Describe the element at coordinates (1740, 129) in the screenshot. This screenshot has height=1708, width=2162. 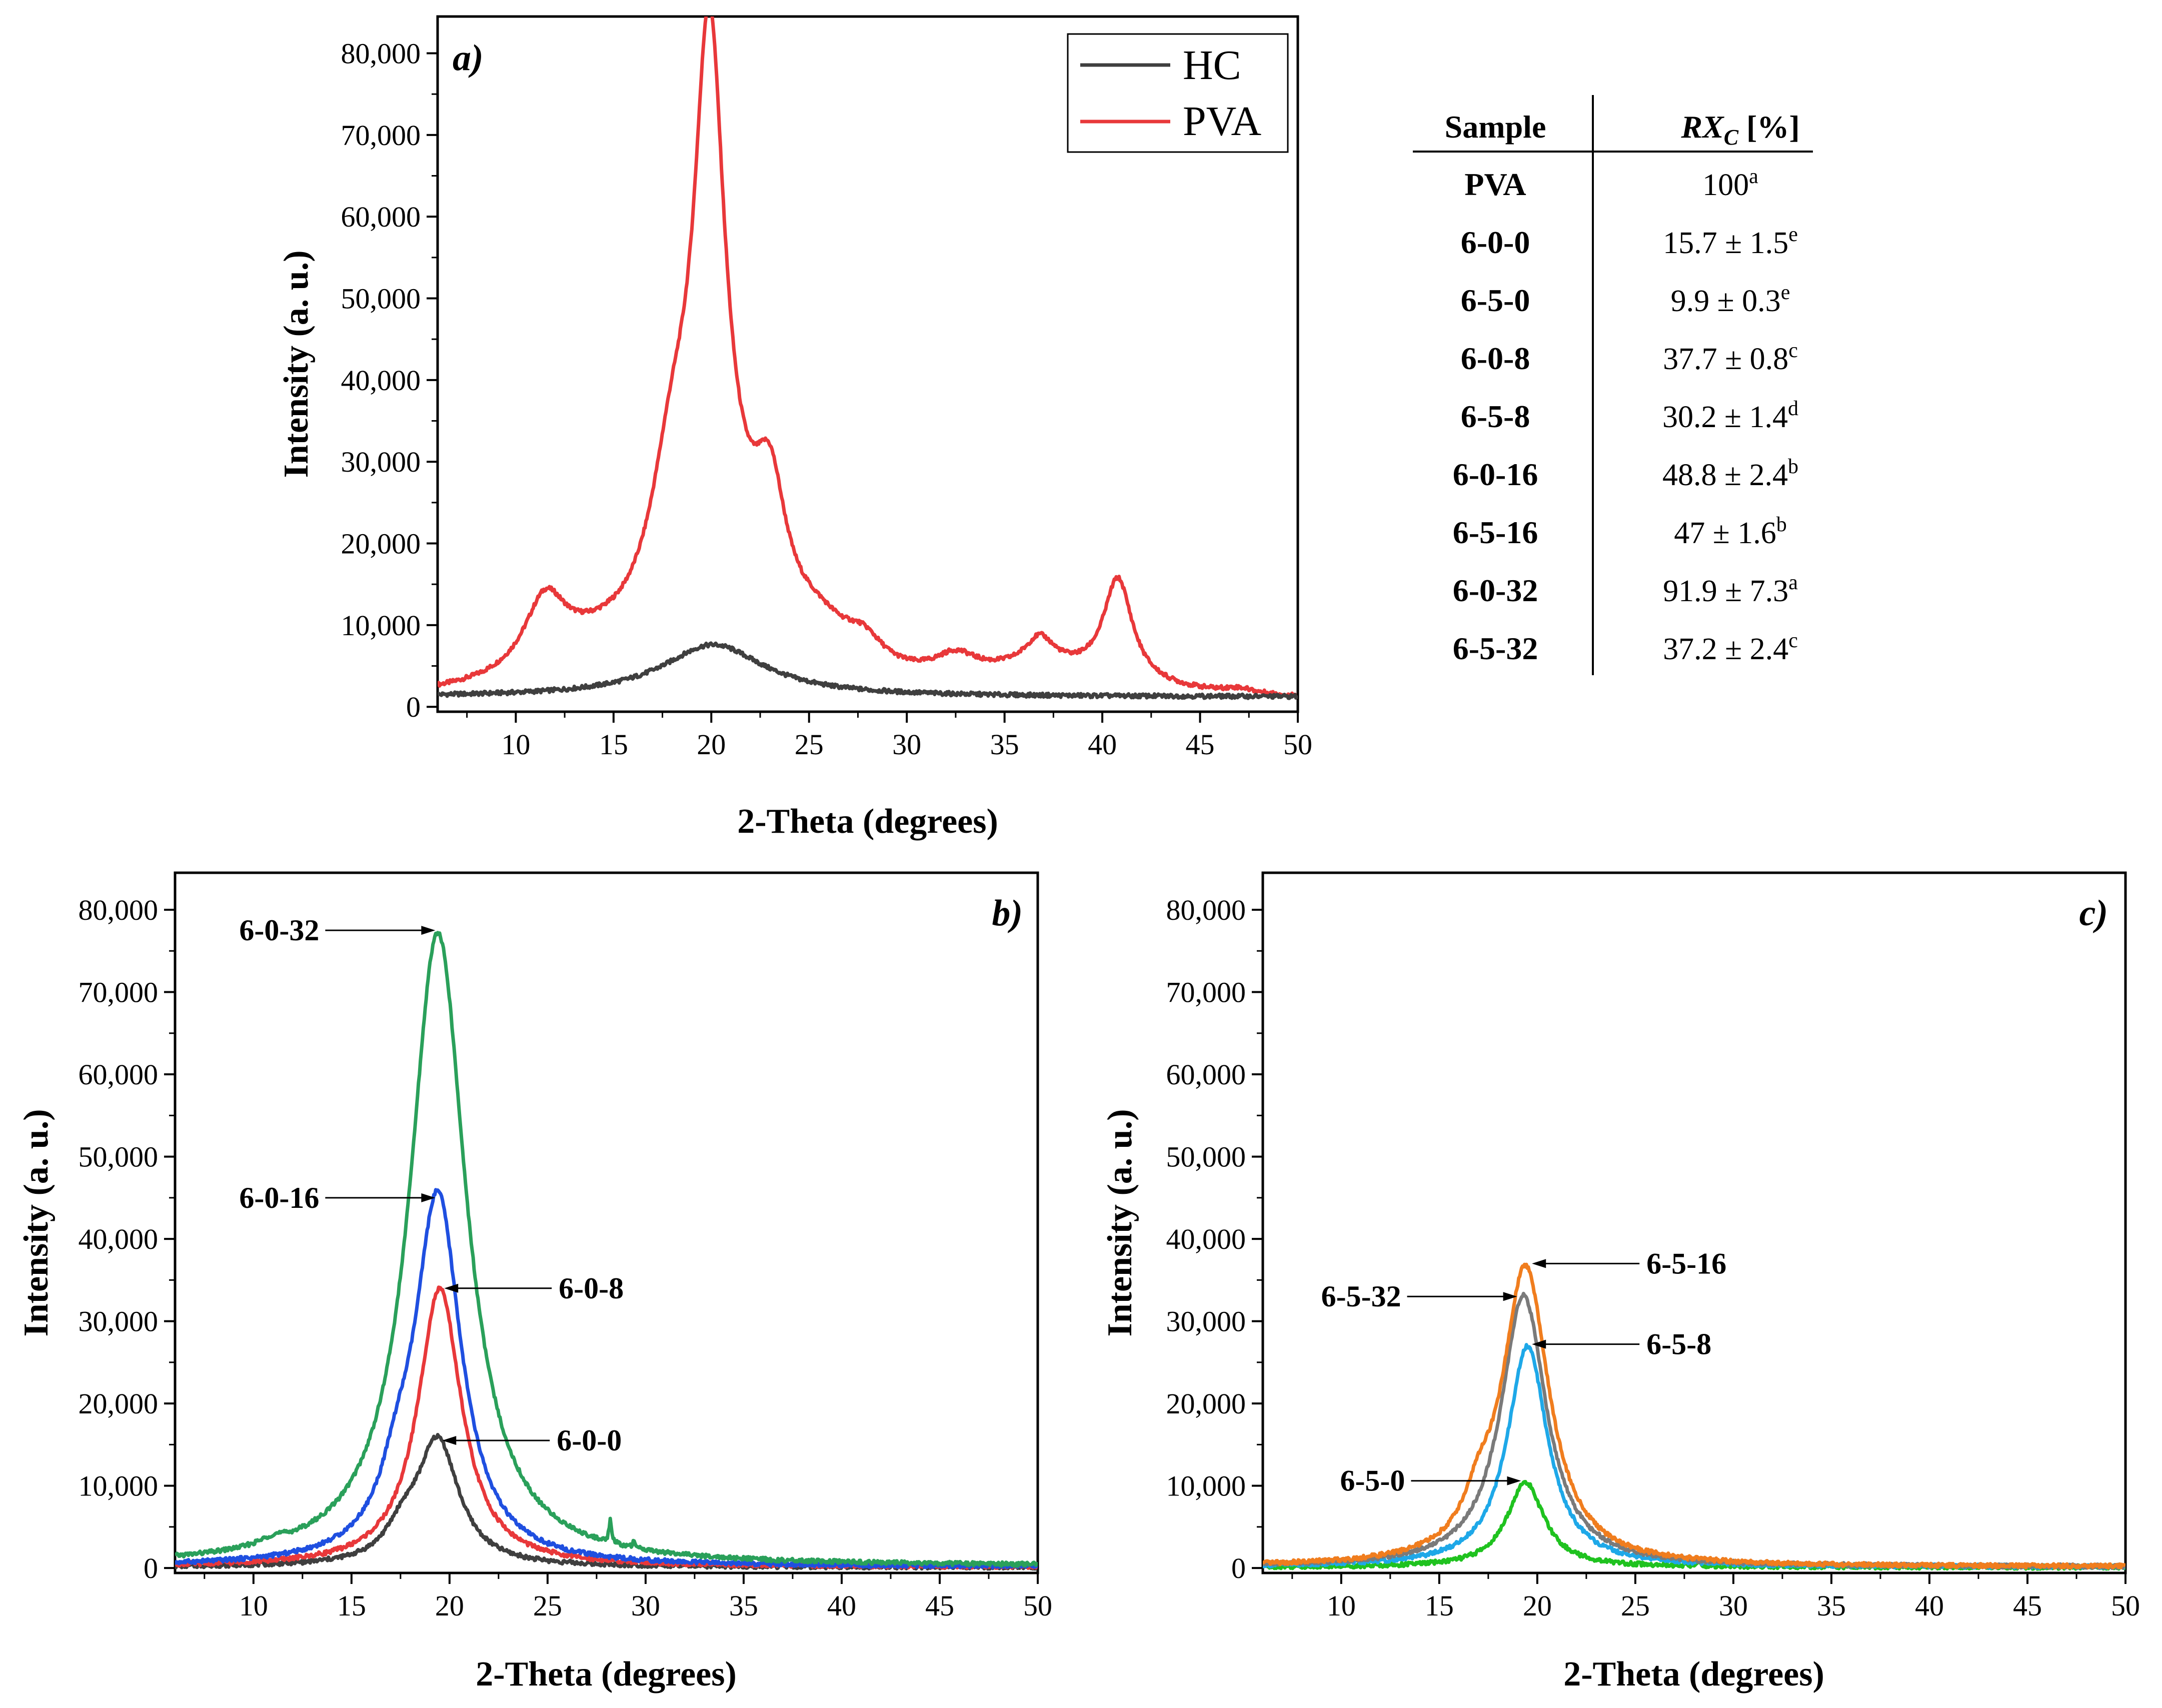
I see `table-header-rxc: RXC [%]` at that location.